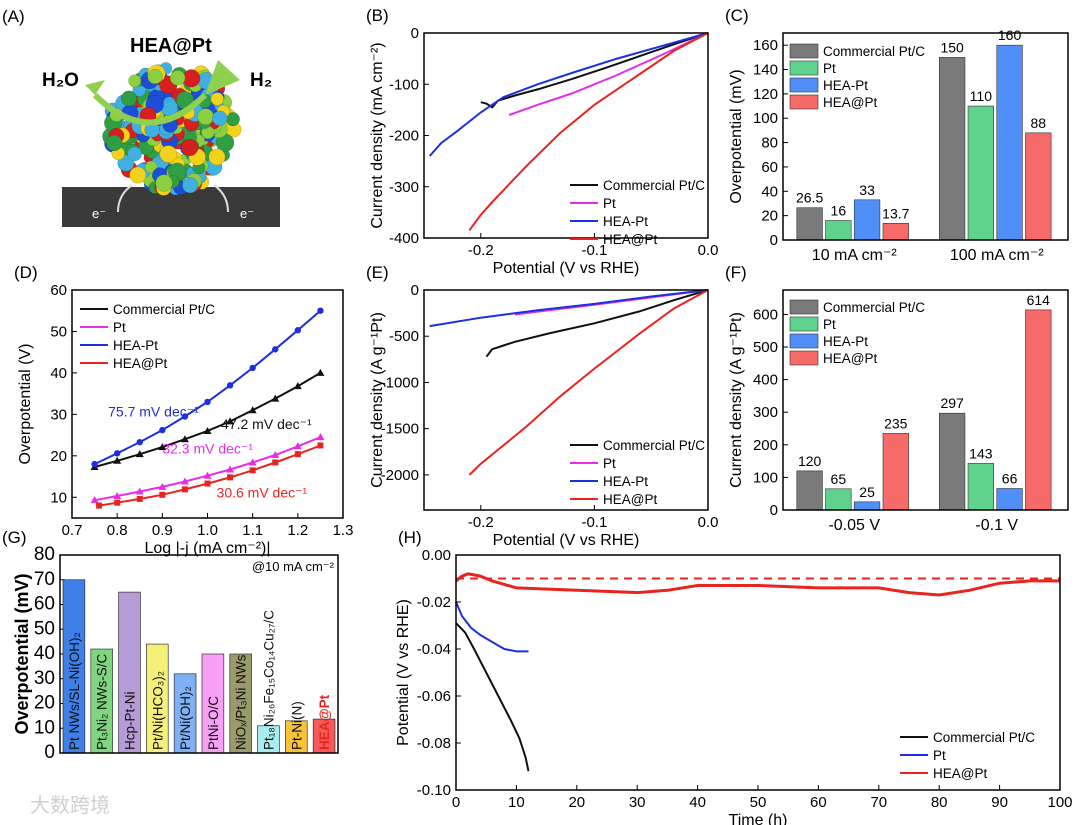  Describe the element at coordinates (804, 307) in the screenshot. I see `legend-swatch` at that location.